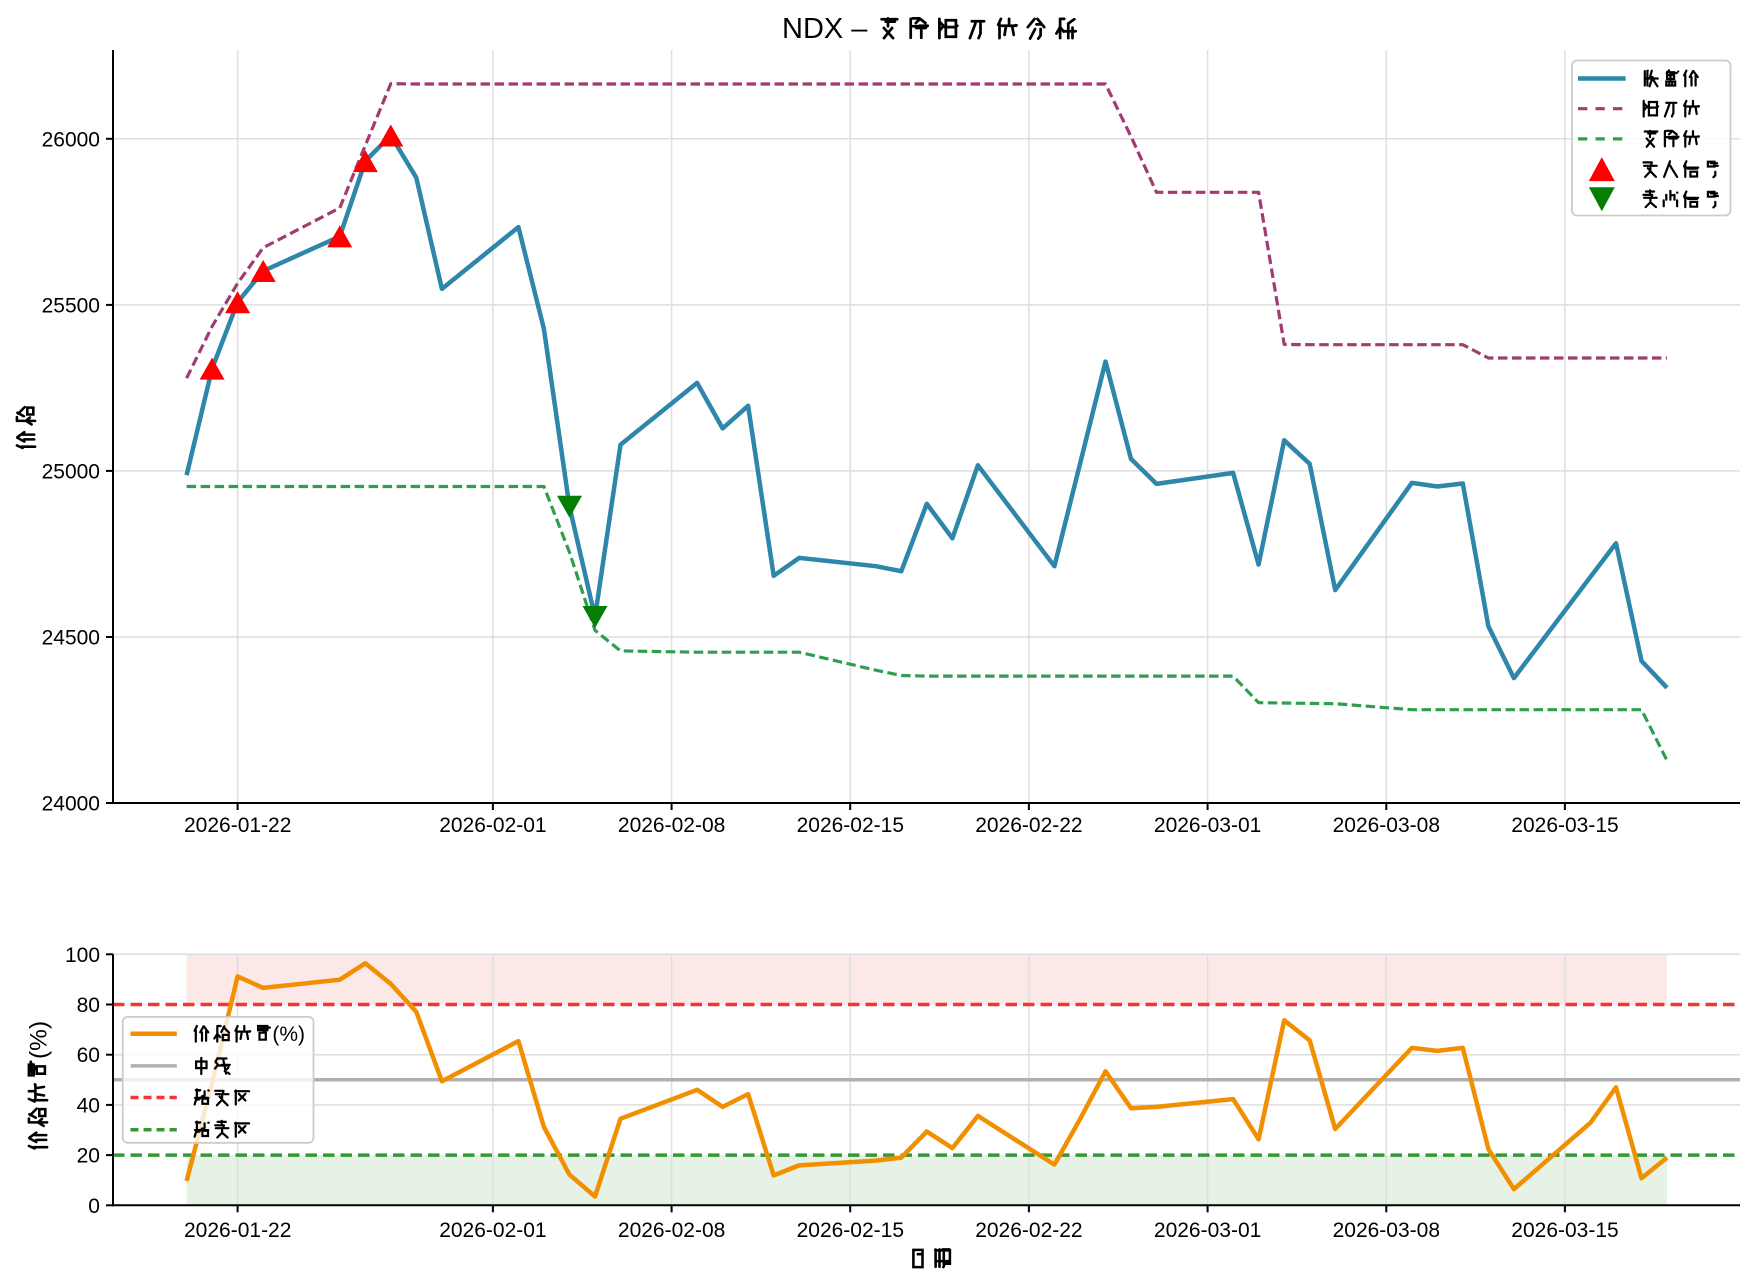 This screenshot has width=1755, height=1284. What do you see at coordinates (71, 139) in the screenshot?
I see `svg-text: 26000` at bounding box center [71, 139].